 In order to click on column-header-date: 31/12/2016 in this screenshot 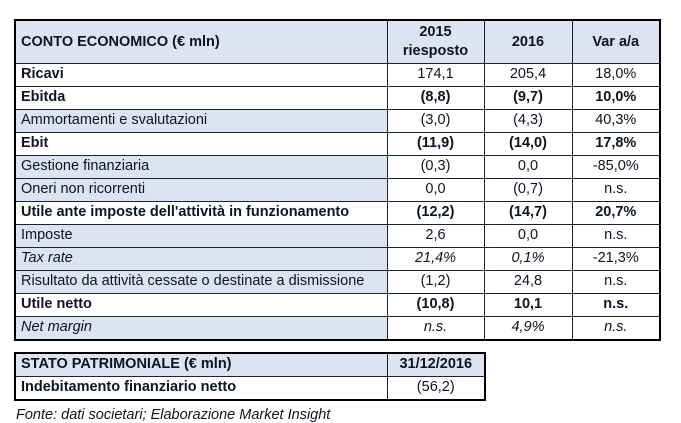, I will do `click(436, 364)`.